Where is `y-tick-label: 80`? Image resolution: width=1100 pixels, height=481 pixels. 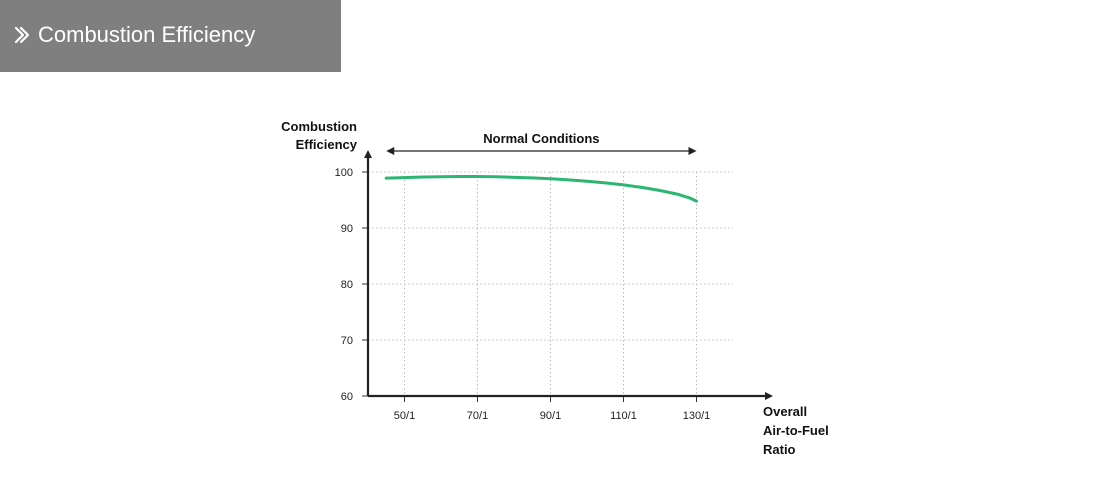 y-tick-label: 80 is located at coordinates (347, 285).